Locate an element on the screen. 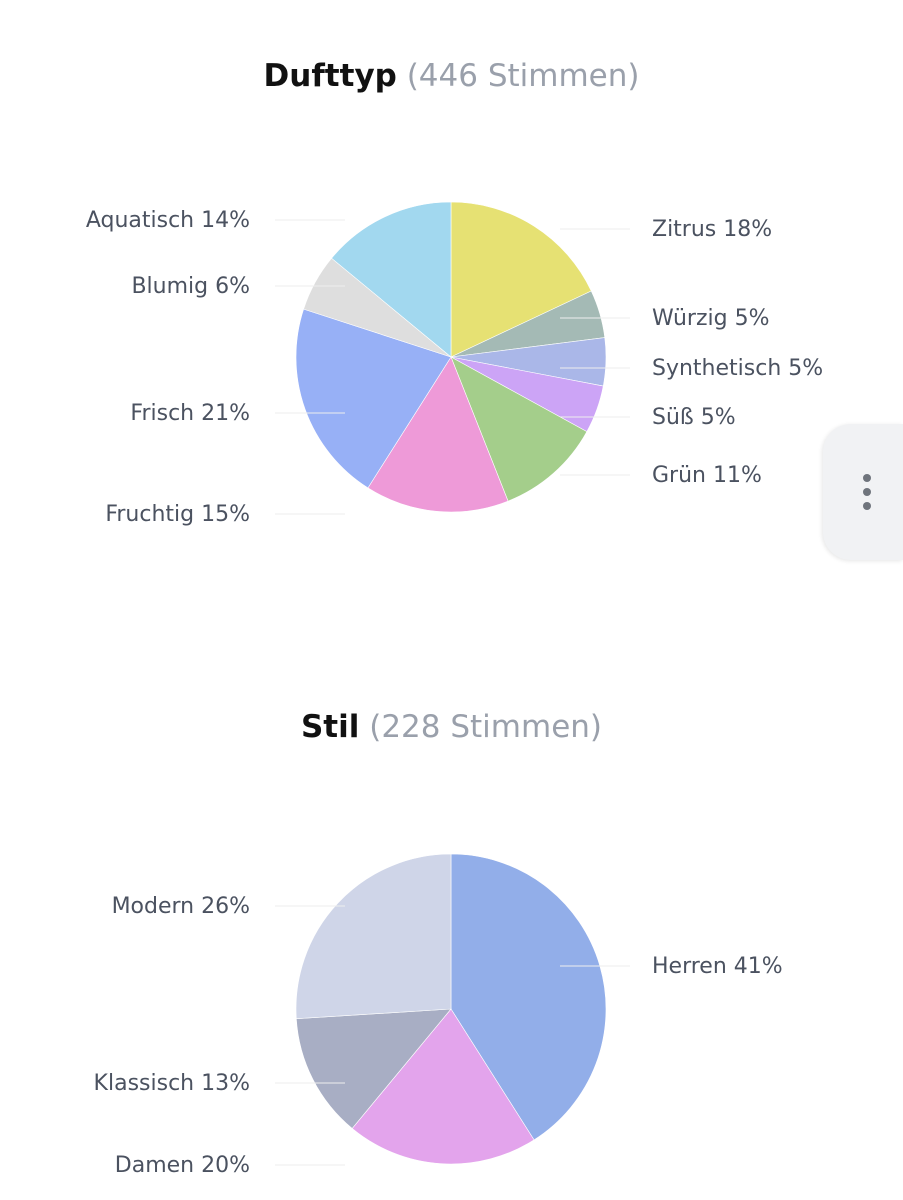  slice-label: Damen 20% is located at coordinates (182, 1165).